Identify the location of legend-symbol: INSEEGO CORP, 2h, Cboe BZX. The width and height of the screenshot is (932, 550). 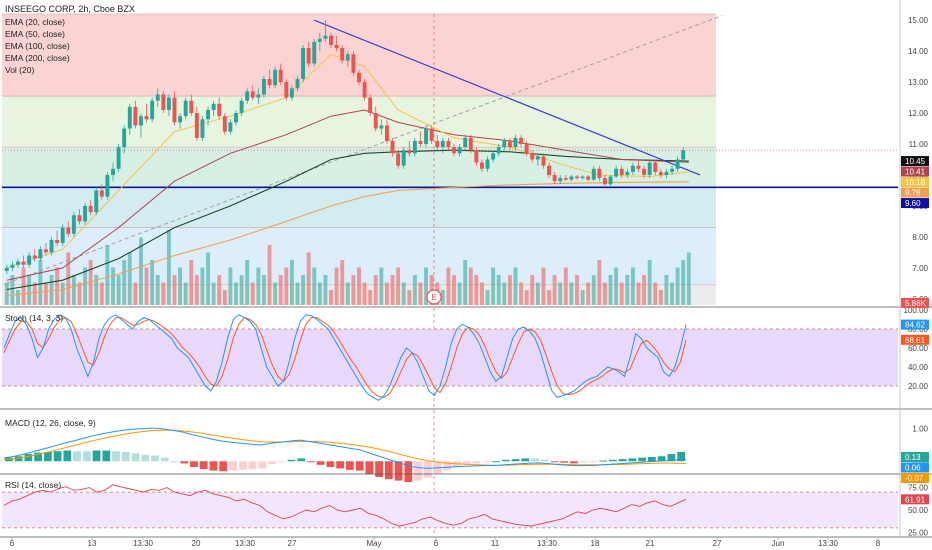
(70, 9).